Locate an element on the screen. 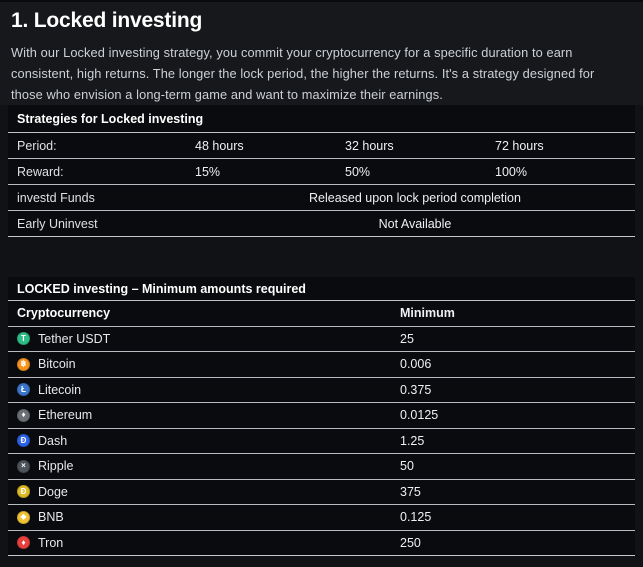 This screenshot has width=643, height=567. table-row: Ð Dash 1.25 is located at coordinates (321, 441).